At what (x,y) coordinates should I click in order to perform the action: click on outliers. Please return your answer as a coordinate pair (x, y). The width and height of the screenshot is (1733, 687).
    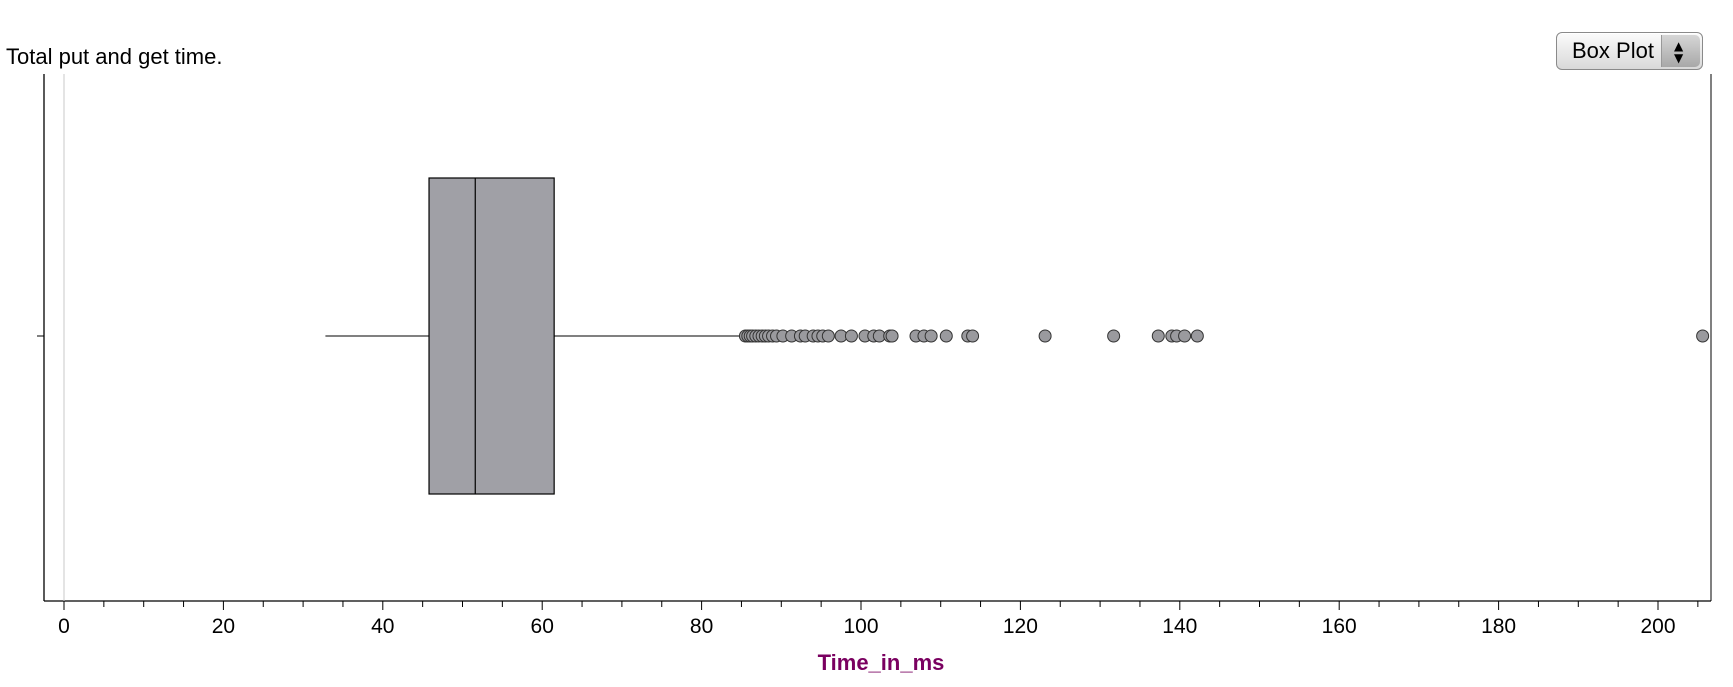
    Looking at the image, I should click on (1224, 336).